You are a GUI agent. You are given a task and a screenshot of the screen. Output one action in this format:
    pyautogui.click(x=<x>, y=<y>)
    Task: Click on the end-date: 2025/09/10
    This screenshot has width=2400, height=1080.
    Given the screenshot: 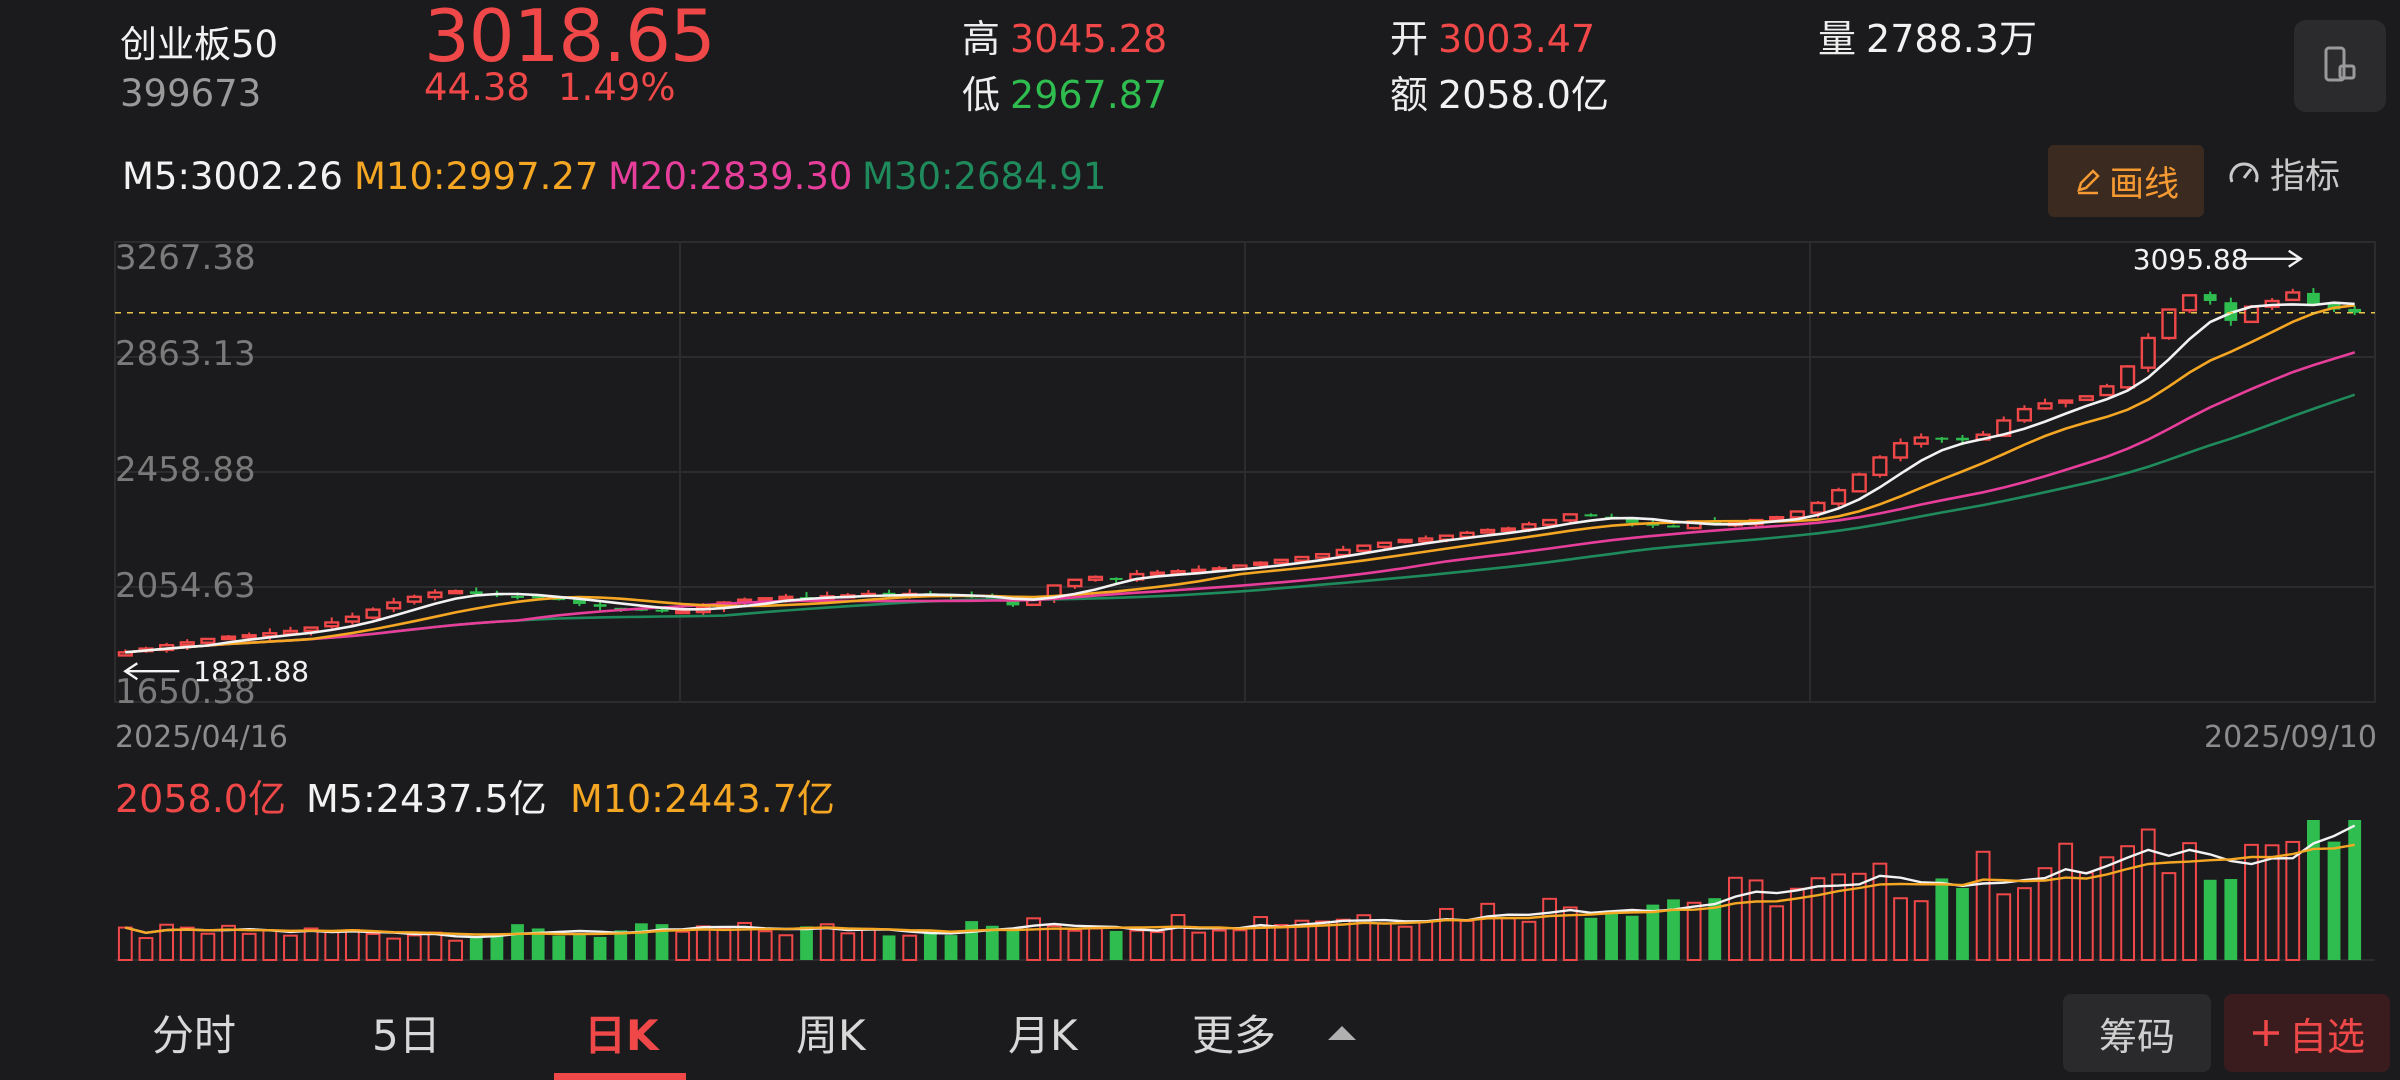 What is the action you would take?
    pyautogui.click(x=2290, y=737)
    